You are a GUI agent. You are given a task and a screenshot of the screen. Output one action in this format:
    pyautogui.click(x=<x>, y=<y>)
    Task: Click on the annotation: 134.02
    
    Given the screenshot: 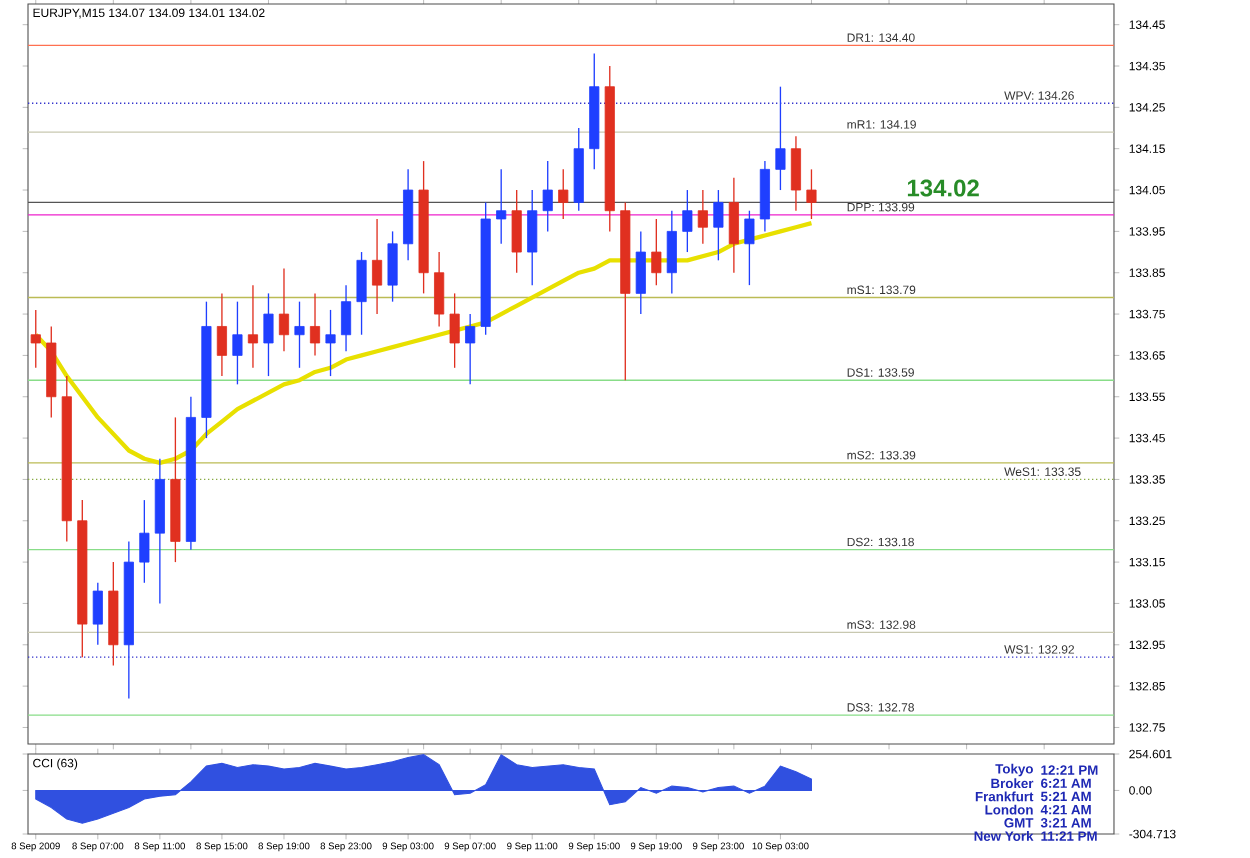 What is the action you would take?
    pyautogui.click(x=943, y=188)
    